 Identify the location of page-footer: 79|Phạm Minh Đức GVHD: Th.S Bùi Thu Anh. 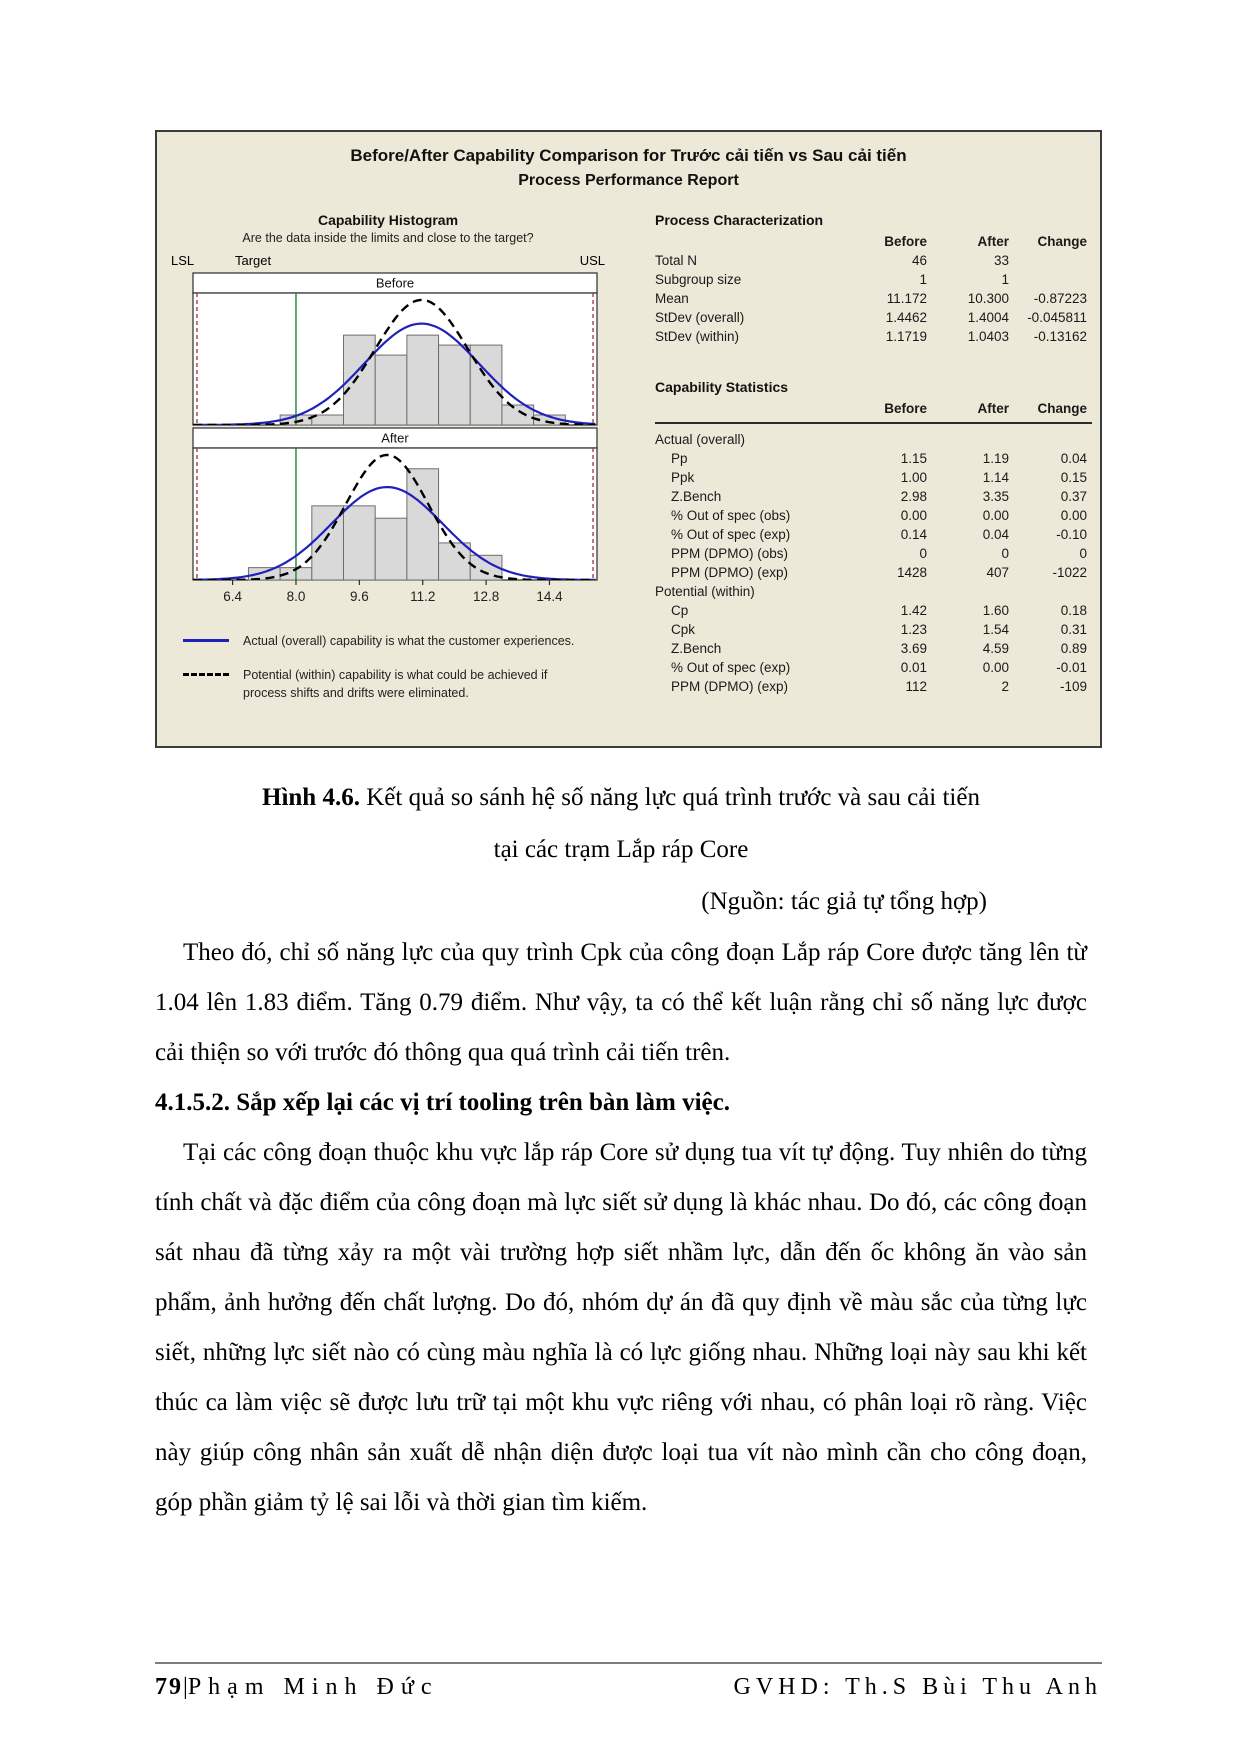
(628, 1687).